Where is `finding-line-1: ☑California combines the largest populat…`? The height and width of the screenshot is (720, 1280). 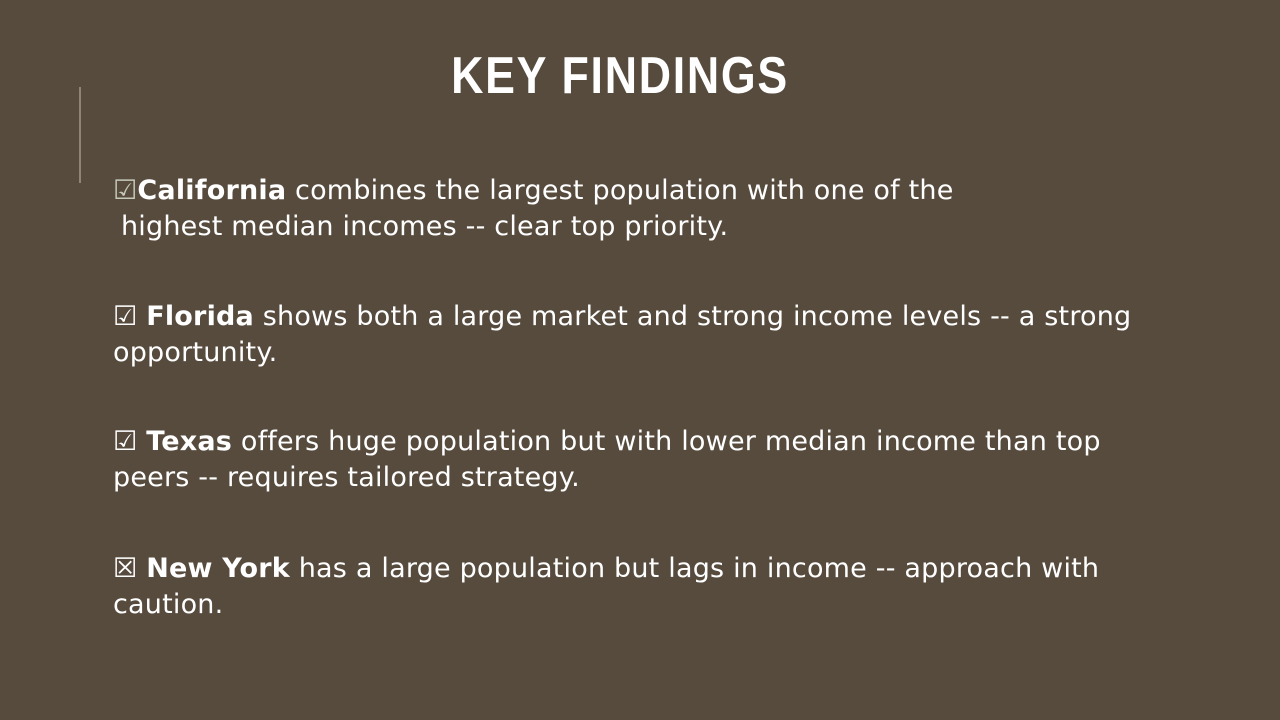 finding-line-1: ☑California combines the largest populat… is located at coordinates (638, 191).